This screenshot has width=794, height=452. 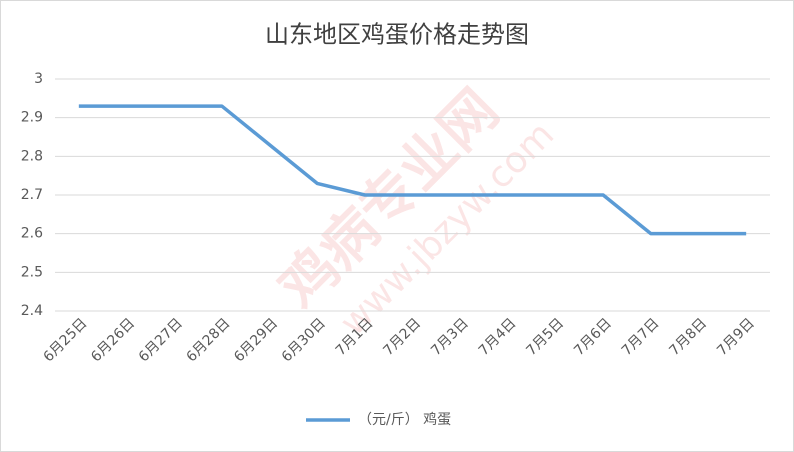 What do you see at coordinates (32, 195) in the screenshot?
I see `y-tick-label: 2.7` at bounding box center [32, 195].